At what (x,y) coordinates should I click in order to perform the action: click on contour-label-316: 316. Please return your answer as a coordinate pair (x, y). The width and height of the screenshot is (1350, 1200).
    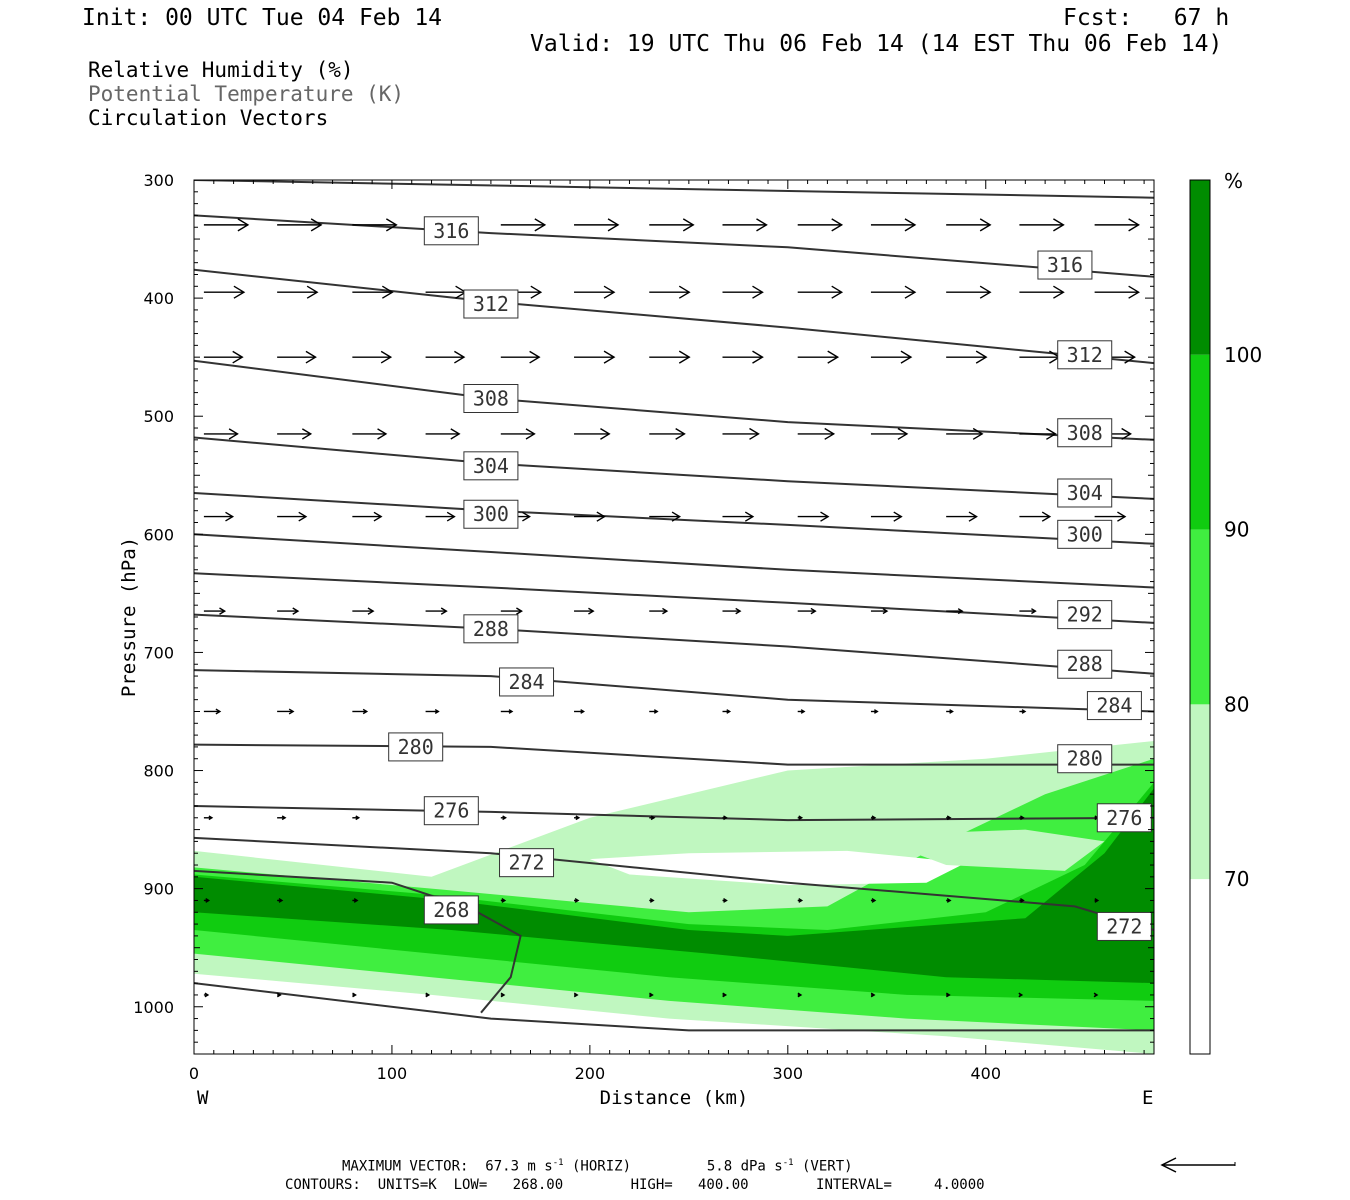
    Looking at the image, I should click on (451, 231).